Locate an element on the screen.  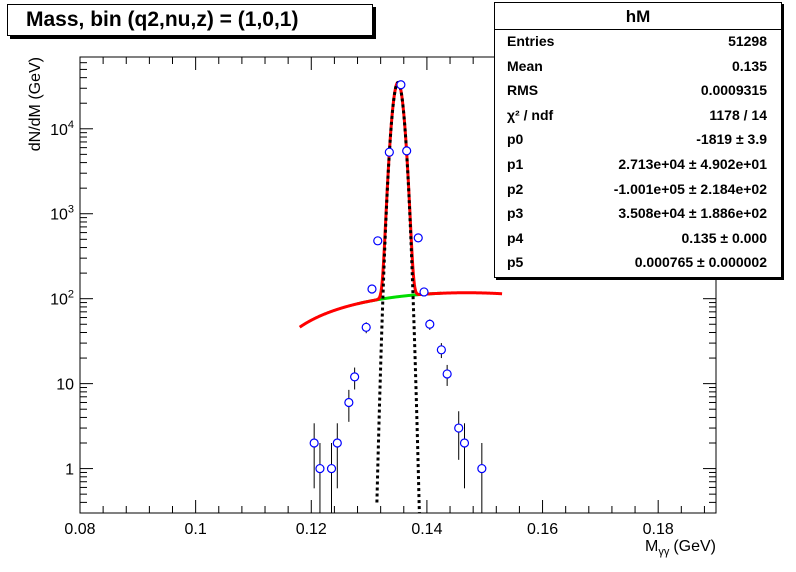
x-axis-label-main: M is located at coordinates (651, 546).